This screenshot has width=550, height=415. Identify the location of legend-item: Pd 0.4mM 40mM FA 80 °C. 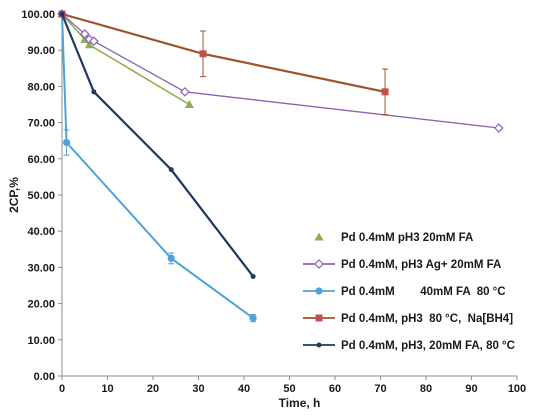
(404, 292).